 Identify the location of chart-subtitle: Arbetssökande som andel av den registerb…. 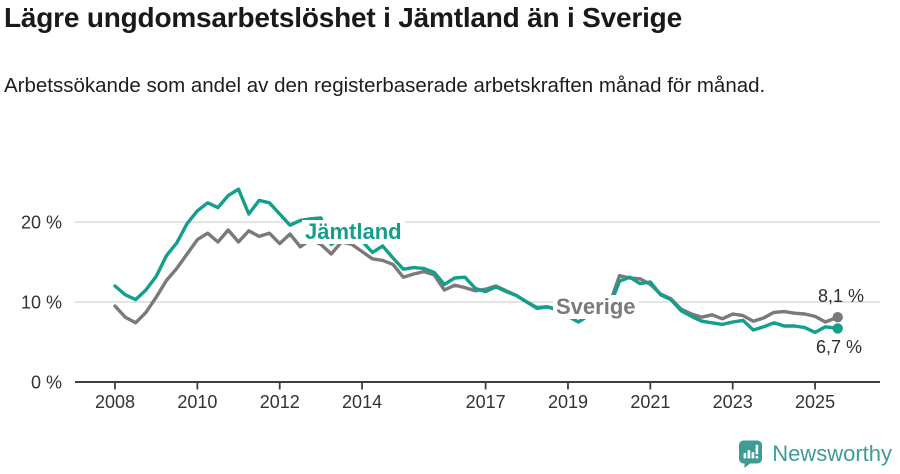
(385, 85).